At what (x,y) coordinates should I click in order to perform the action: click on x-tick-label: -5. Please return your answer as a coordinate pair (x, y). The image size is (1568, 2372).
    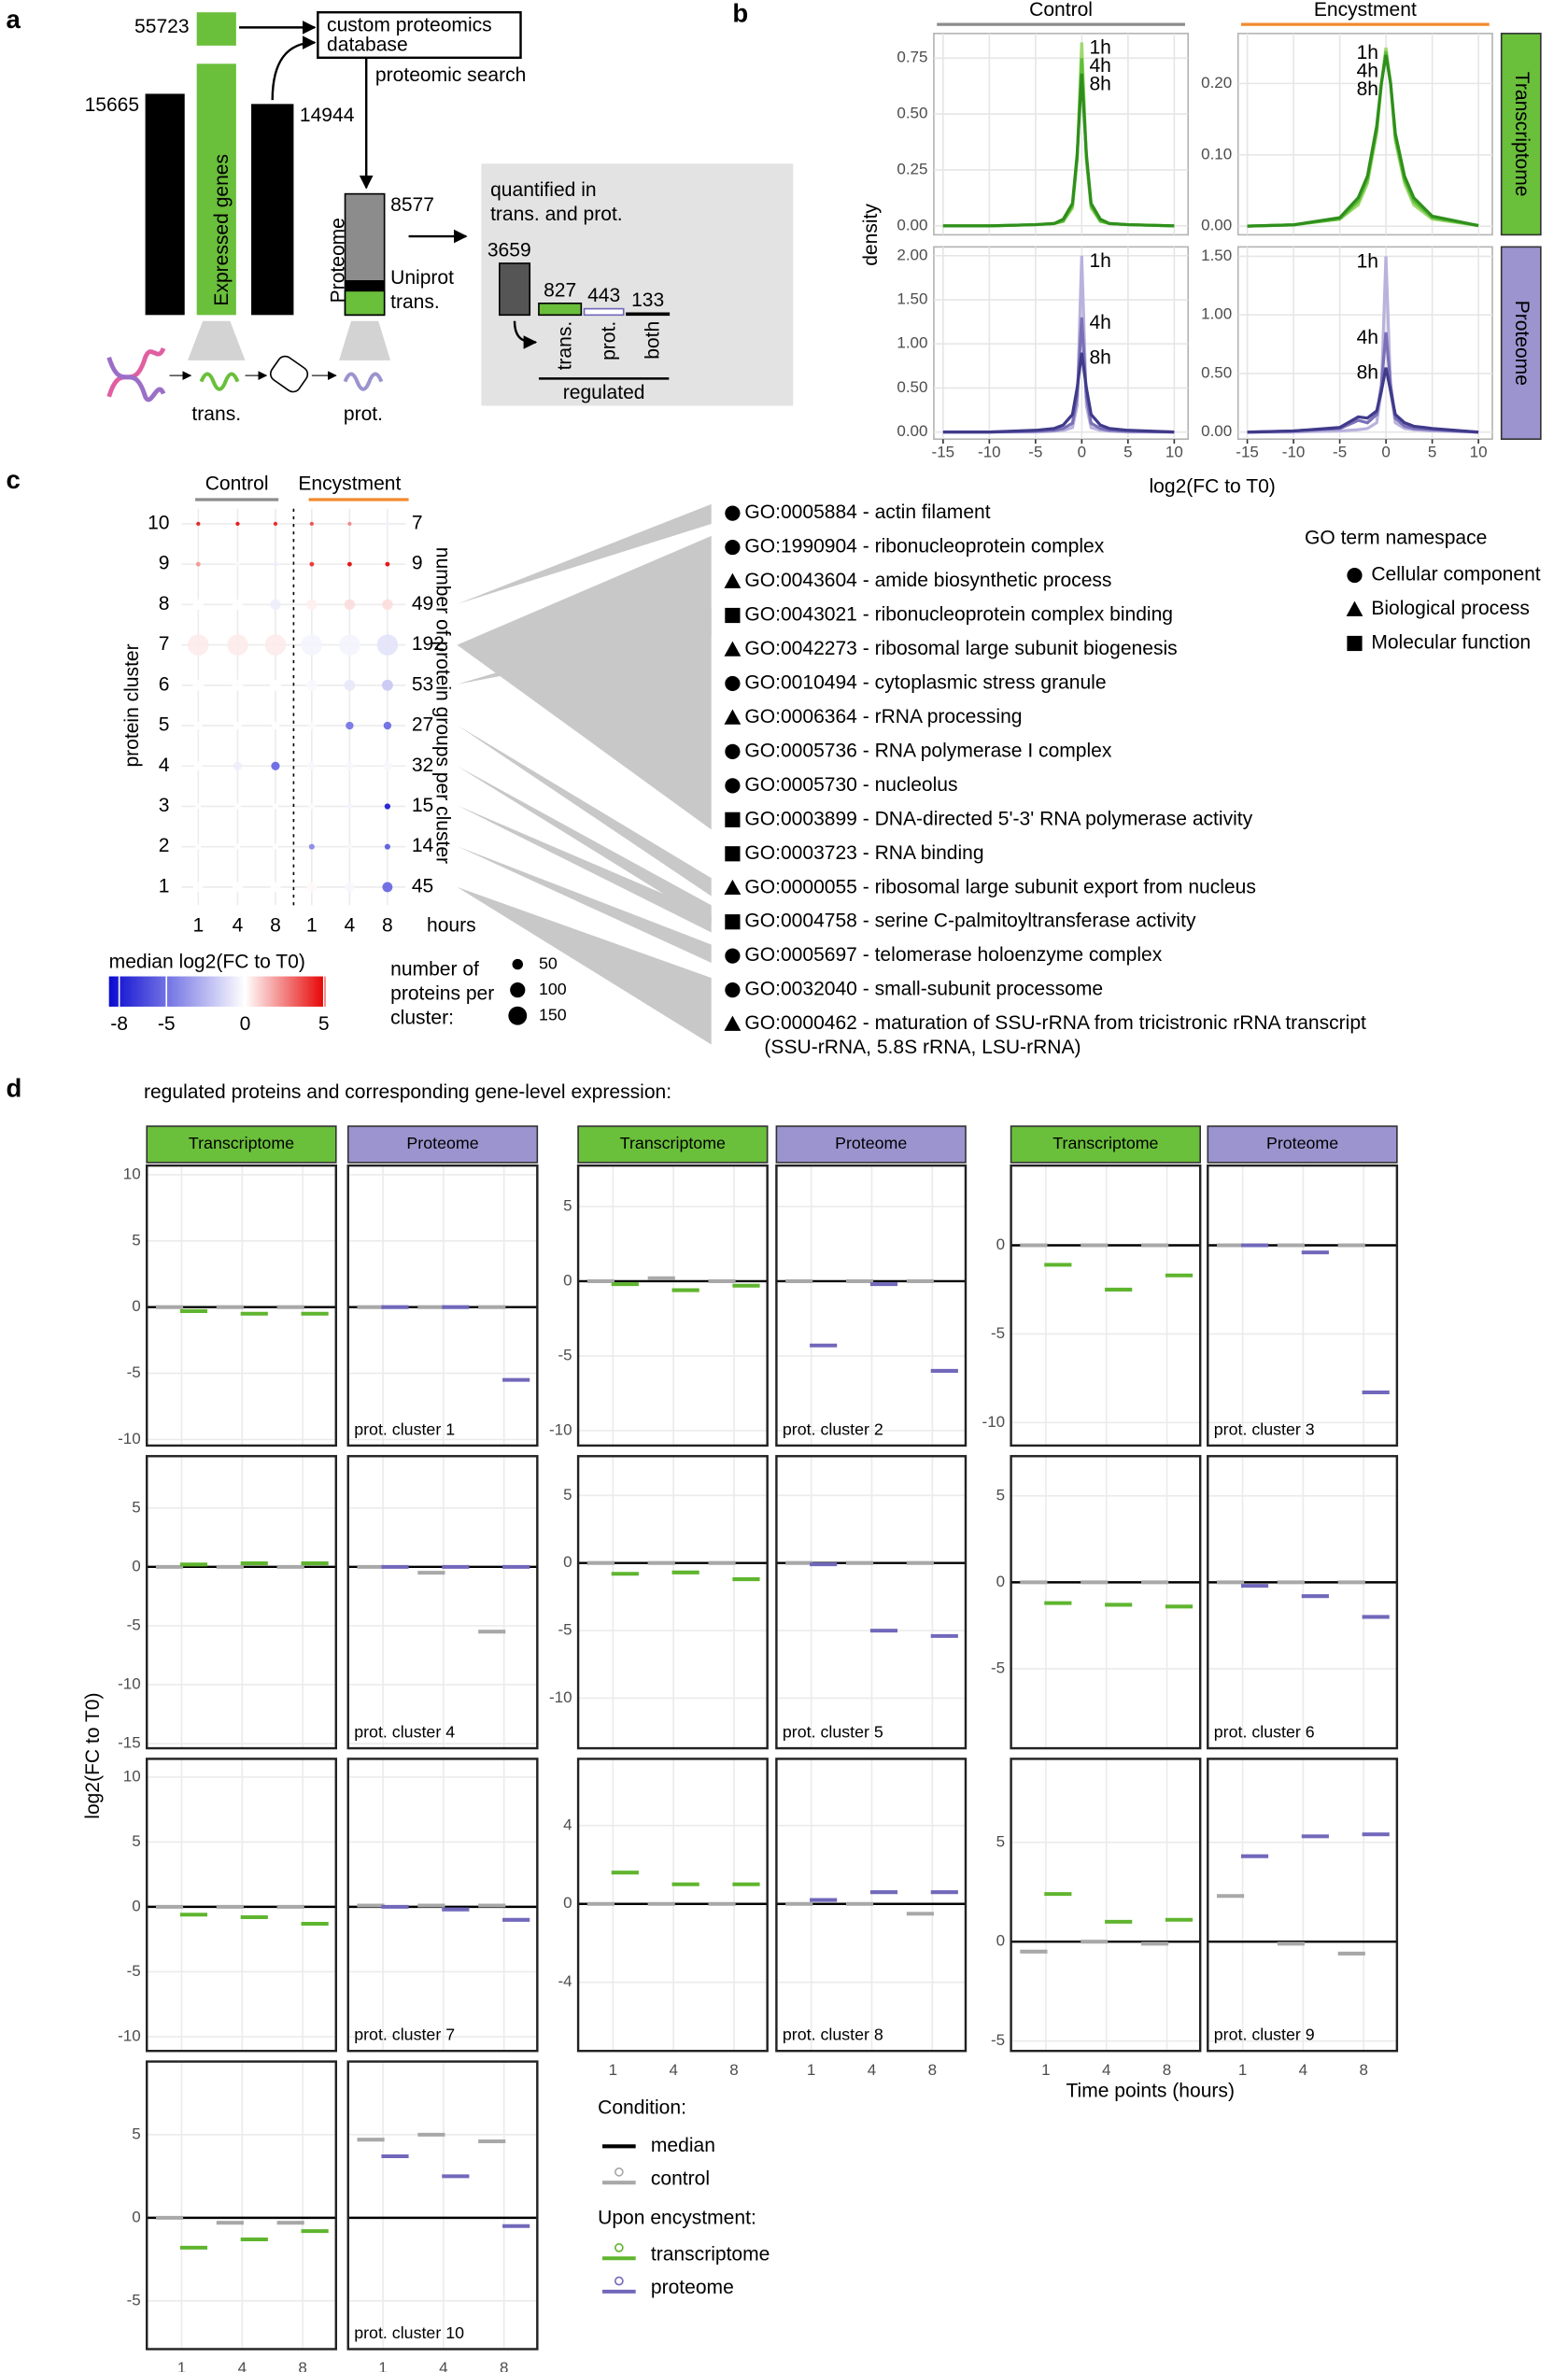
    Looking at the image, I should click on (1340, 452).